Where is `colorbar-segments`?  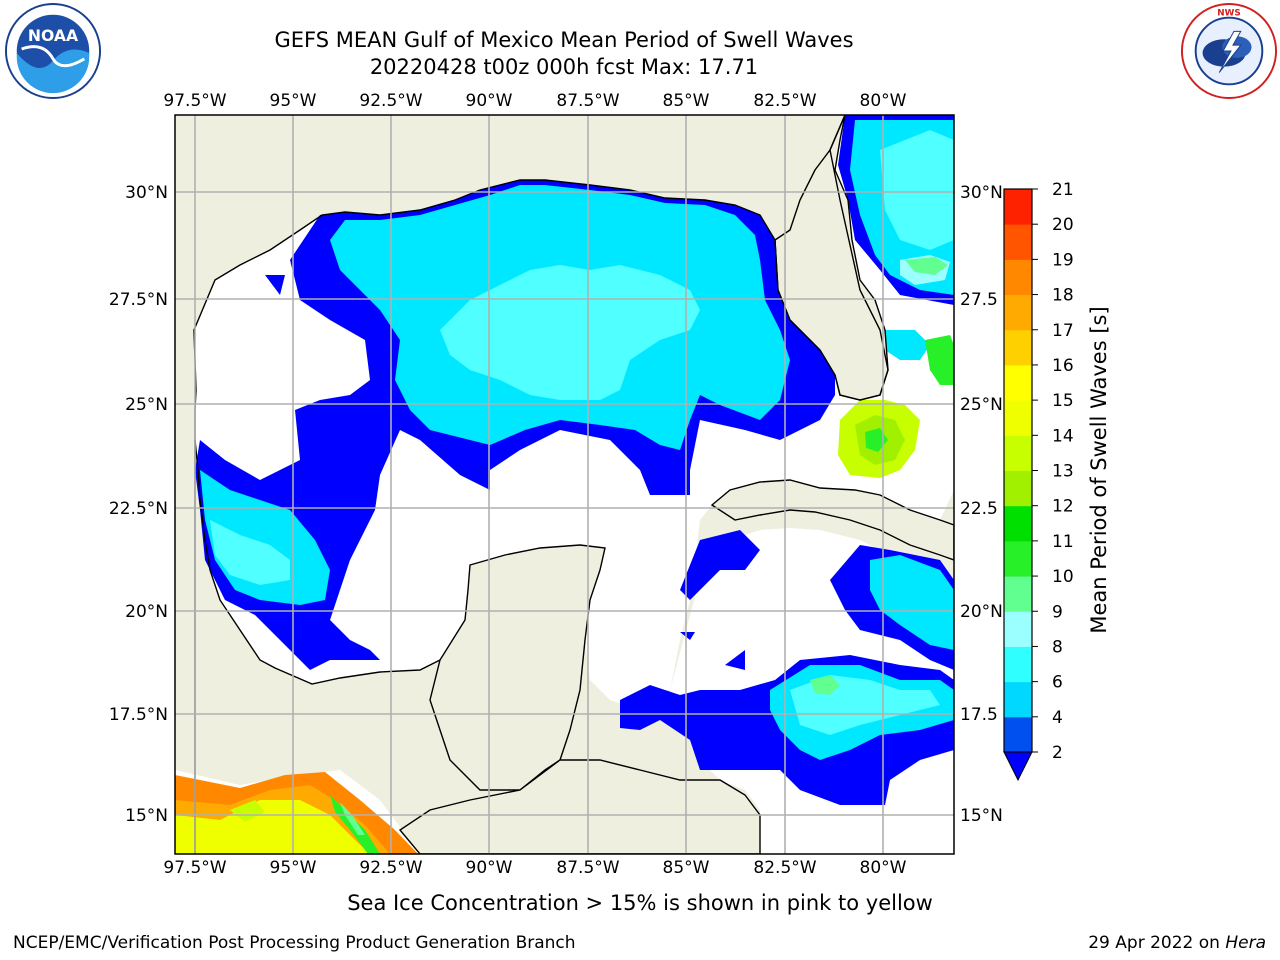 colorbar-segments is located at coordinates (1018, 471).